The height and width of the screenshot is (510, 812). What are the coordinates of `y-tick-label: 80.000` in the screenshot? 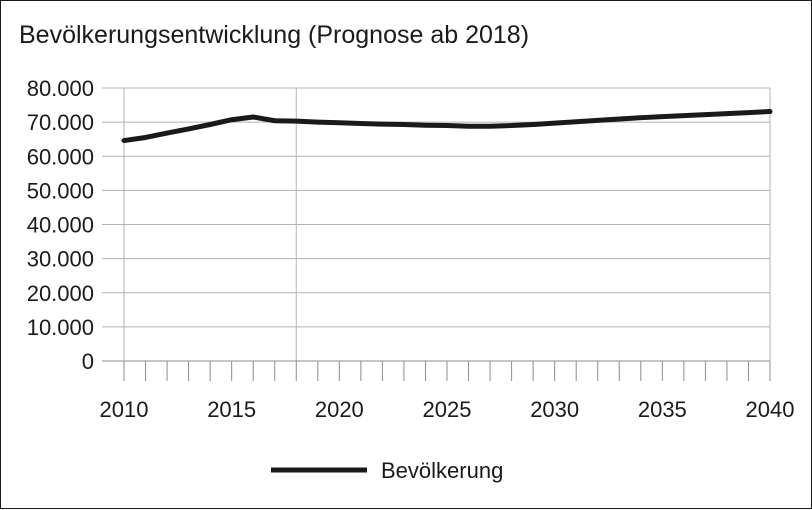 It's located at (60, 88).